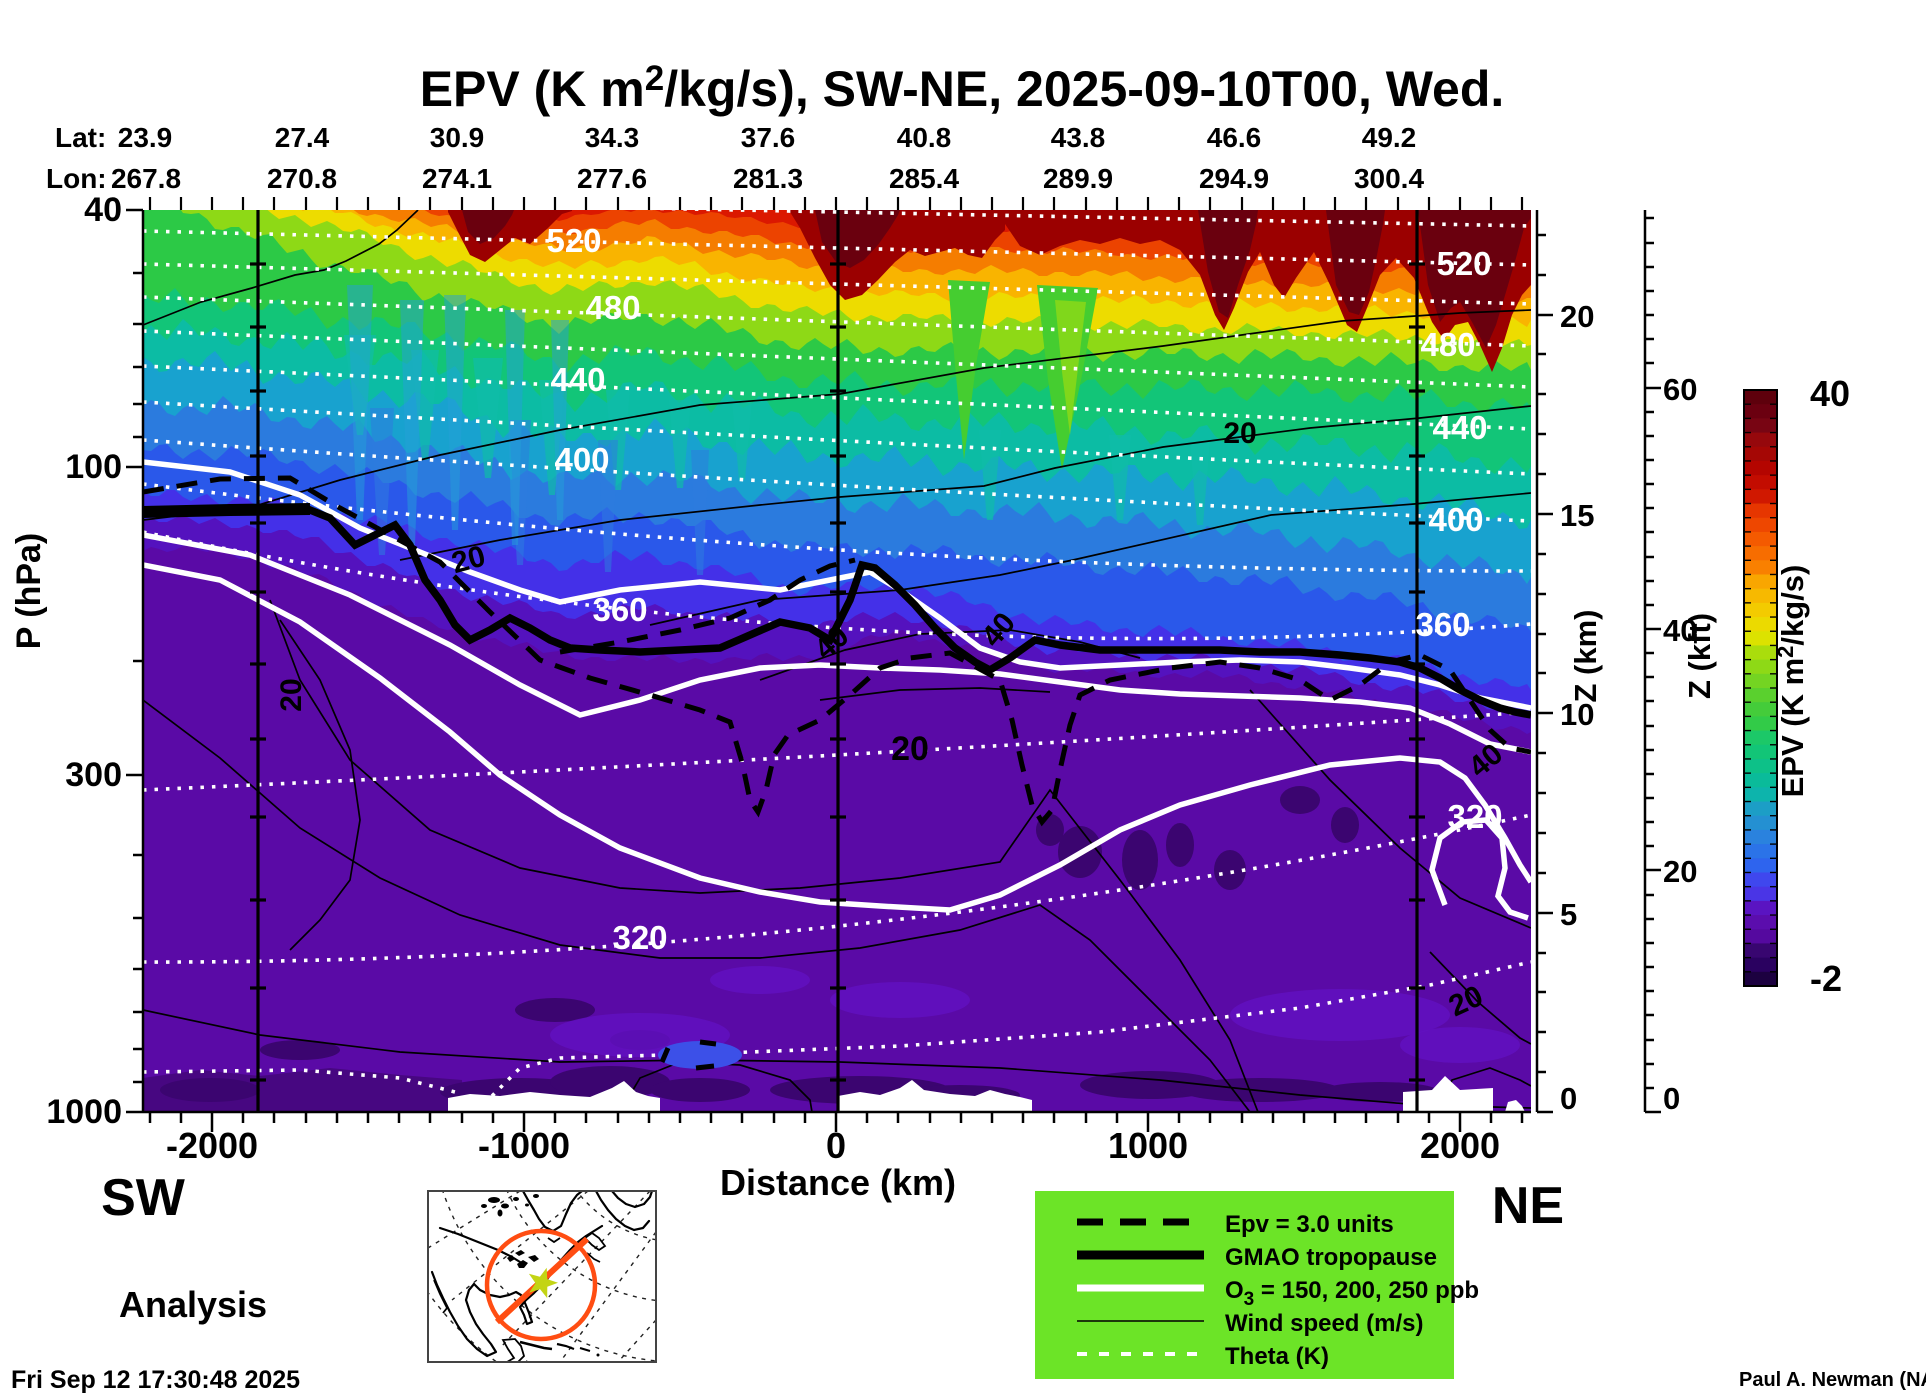  I want to click on svg-text: 267.8, so click(146, 178).